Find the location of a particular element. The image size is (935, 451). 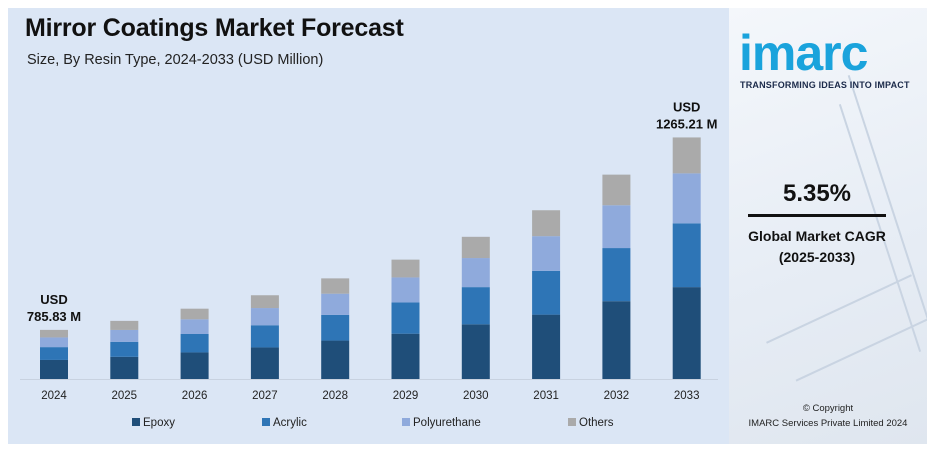

legend-label-polyurethane: Polyurethane is located at coordinates (447, 423).